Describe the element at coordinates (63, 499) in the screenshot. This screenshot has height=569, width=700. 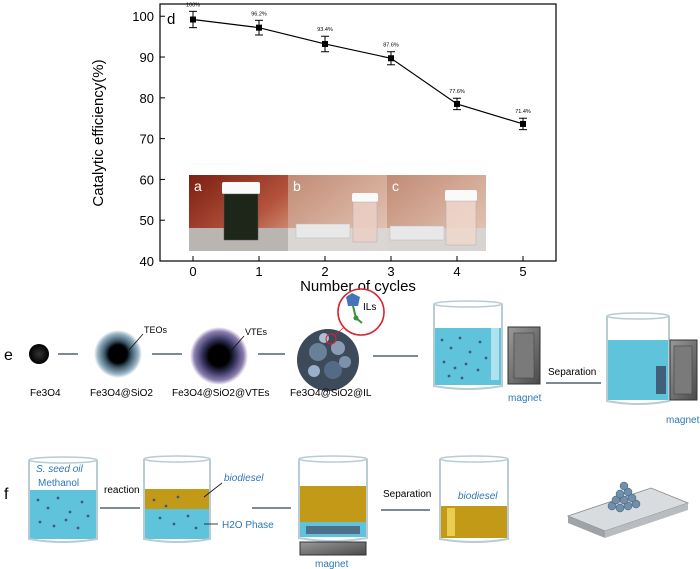
I see `beaker-f-oil-methanol` at that location.